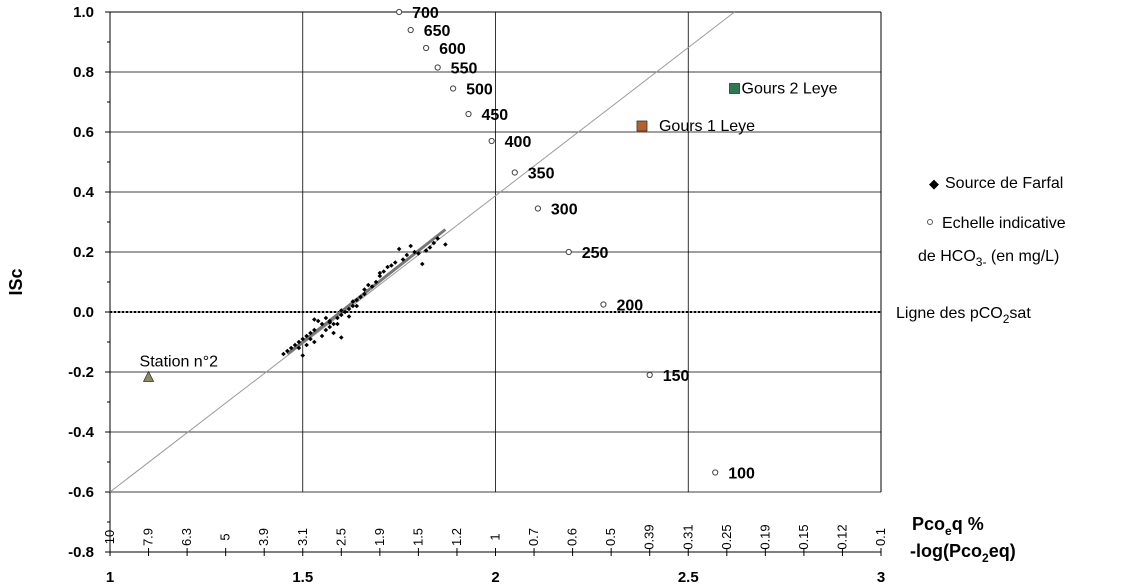 Image resolution: width=1144 pixels, height=586 pixels. What do you see at coordinates (595, 253) in the screenshot?
I see `hco3-scale-label: 250` at bounding box center [595, 253].